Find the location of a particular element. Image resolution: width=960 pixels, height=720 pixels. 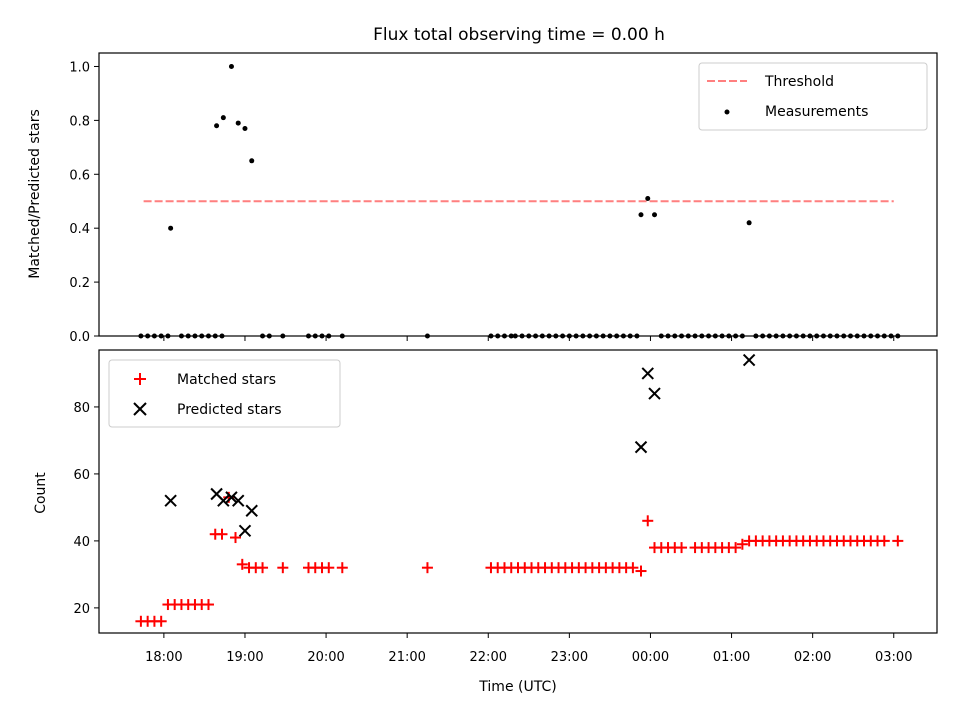

legend-measurements-label: Measurements is located at coordinates (816, 112).